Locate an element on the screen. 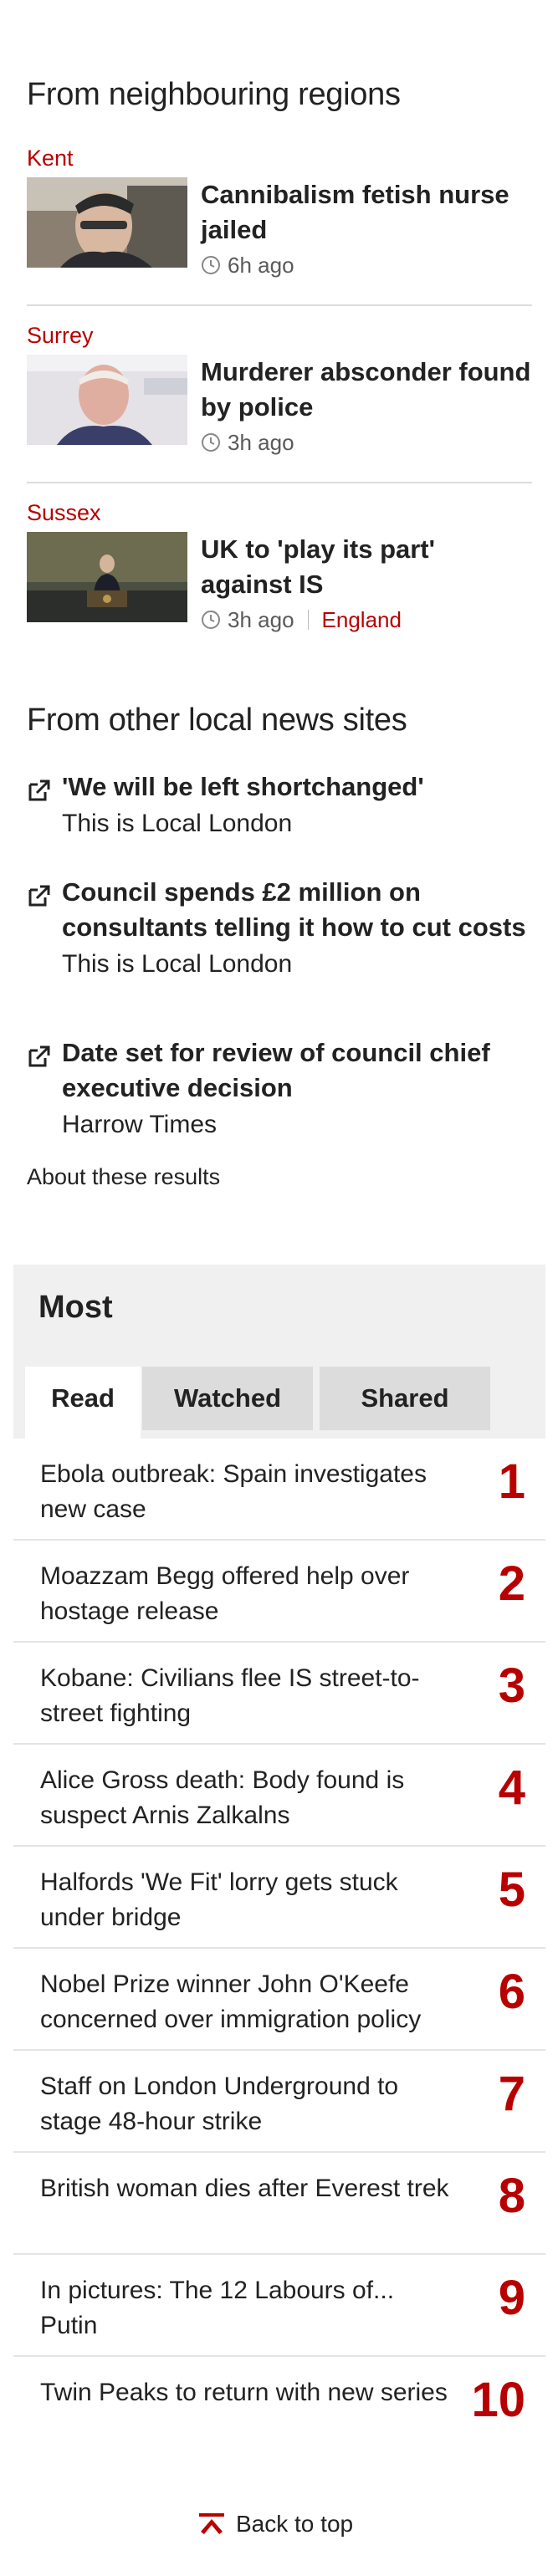 The image size is (558, 2576). rank-number: 3 is located at coordinates (511, 1686).